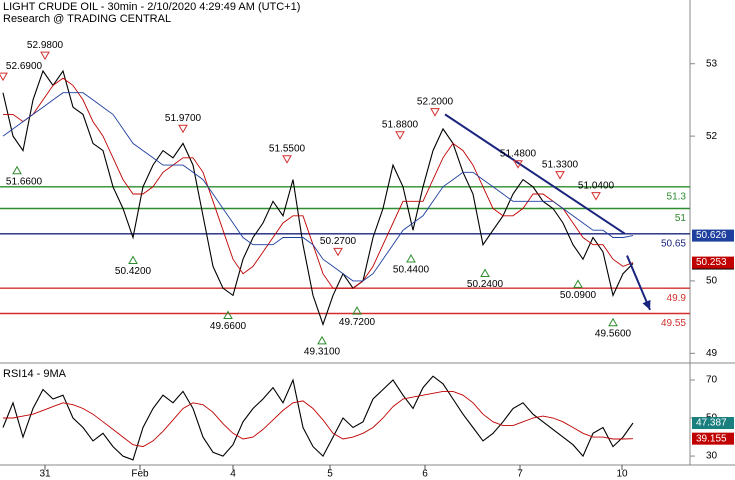 This screenshot has height=480, width=735. I want to click on arrow-head, so click(646, 304).